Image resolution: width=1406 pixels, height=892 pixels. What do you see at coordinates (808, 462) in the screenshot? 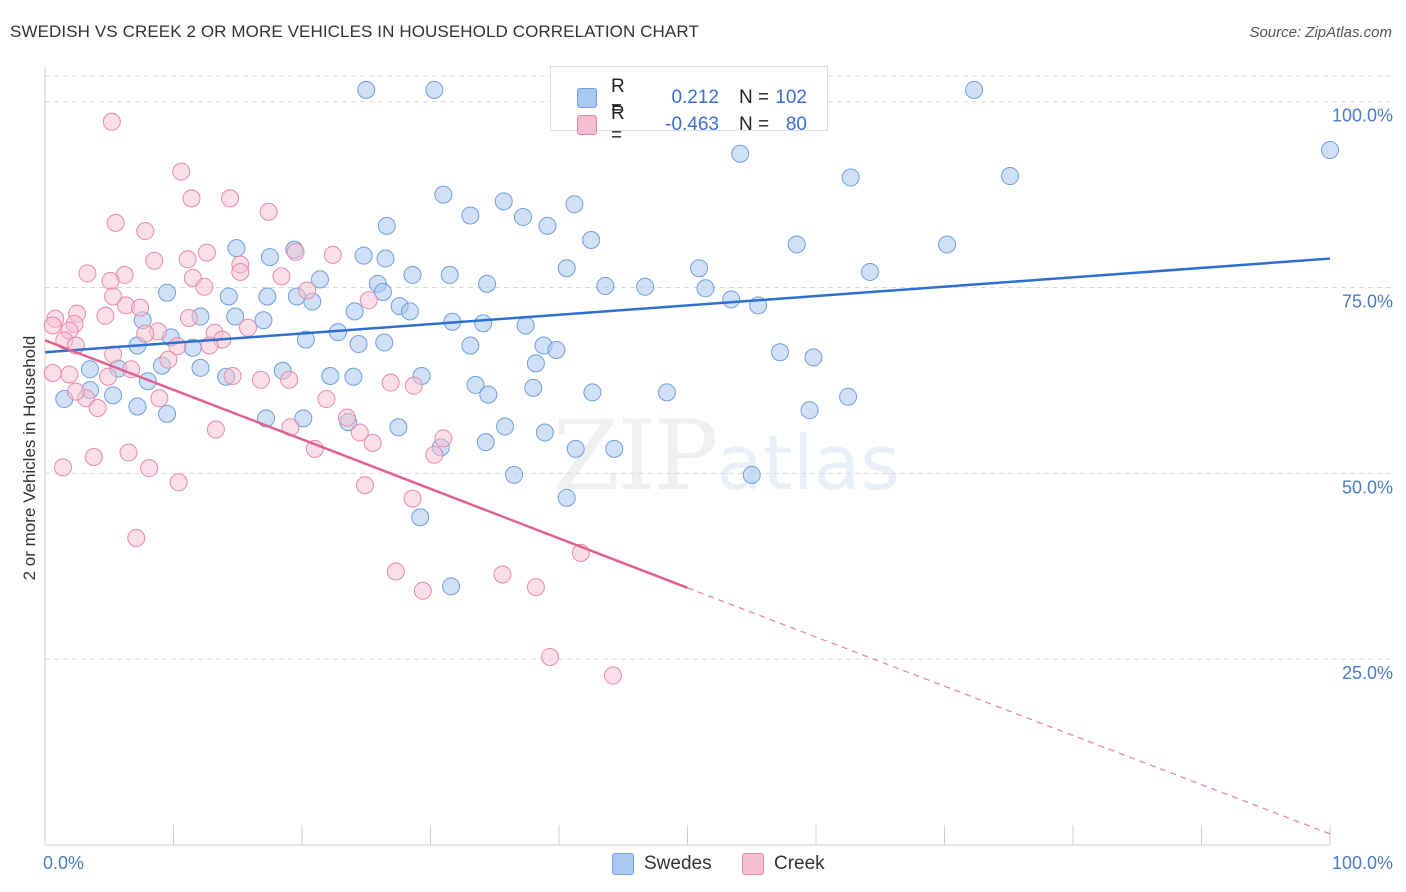
I see `watermark-atlas: atlas` at bounding box center [808, 462].